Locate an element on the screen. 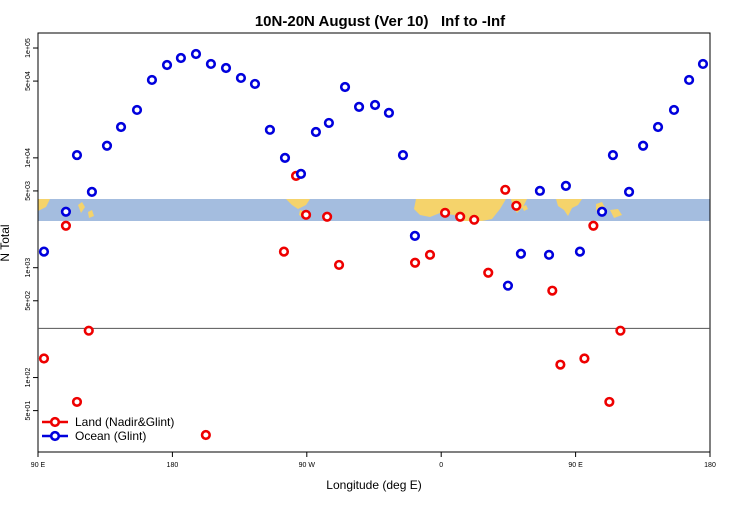 This screenshot has width=750, height=505. y-tick-label: 5e+02 is located at coordinates (28, 301).